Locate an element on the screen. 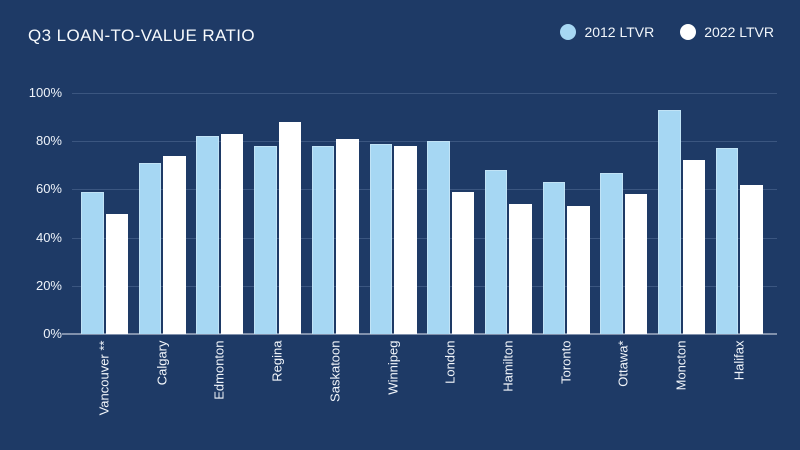 The width and height of the screenshot is (800, 450). bar-group-calgary is located at coordinates (162, 213).